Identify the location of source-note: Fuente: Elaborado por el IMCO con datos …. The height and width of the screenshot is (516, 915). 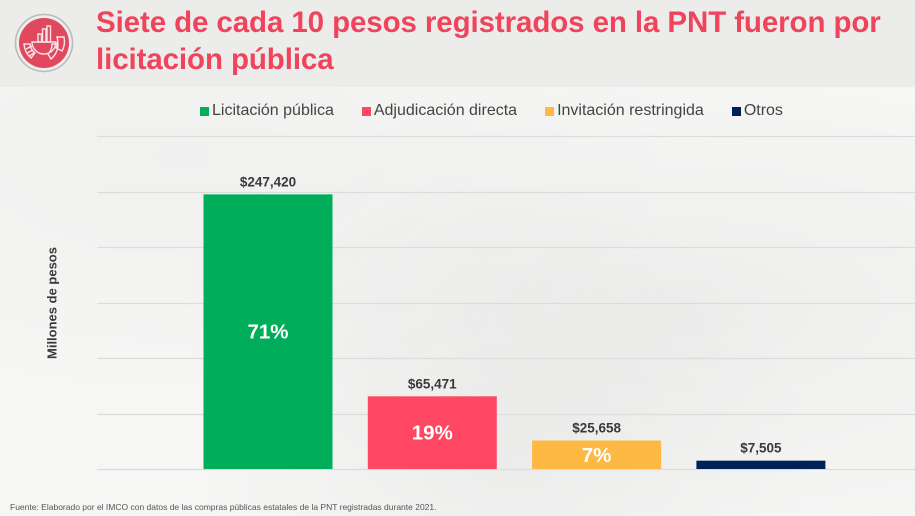
(223, 507).